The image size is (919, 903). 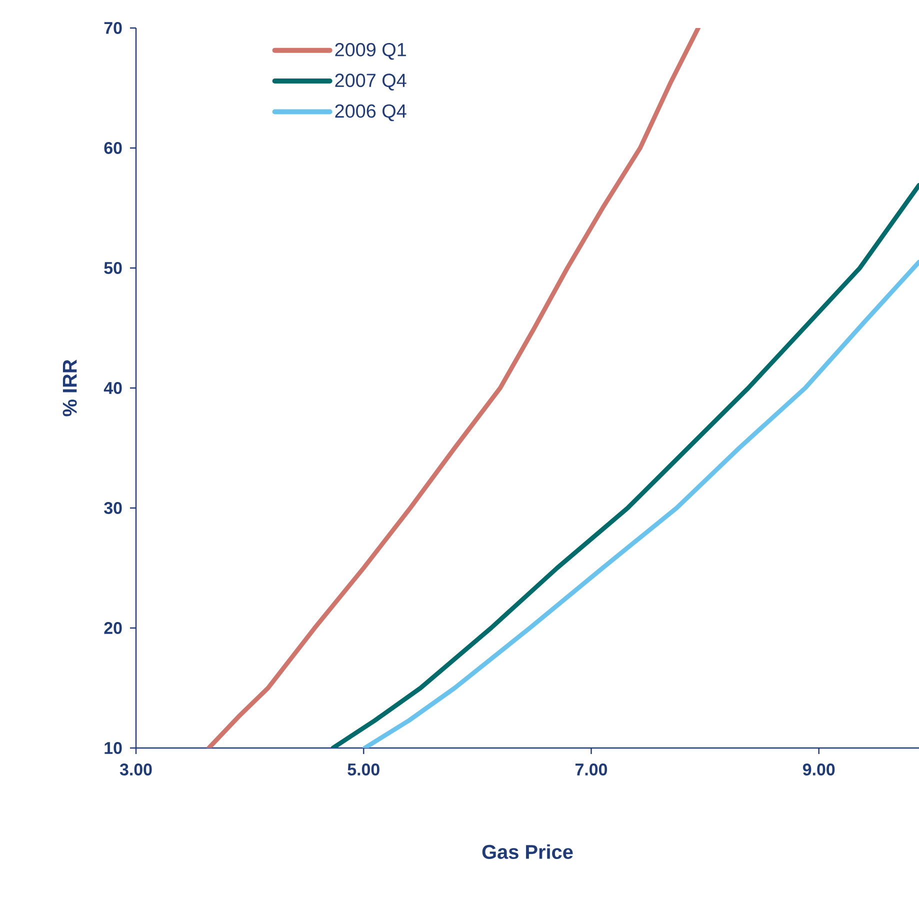 What do you see at coordinates (370, 82) in the screenshot?
I see `legend-label: 2007 Q4` at bounding box center [370, 82].